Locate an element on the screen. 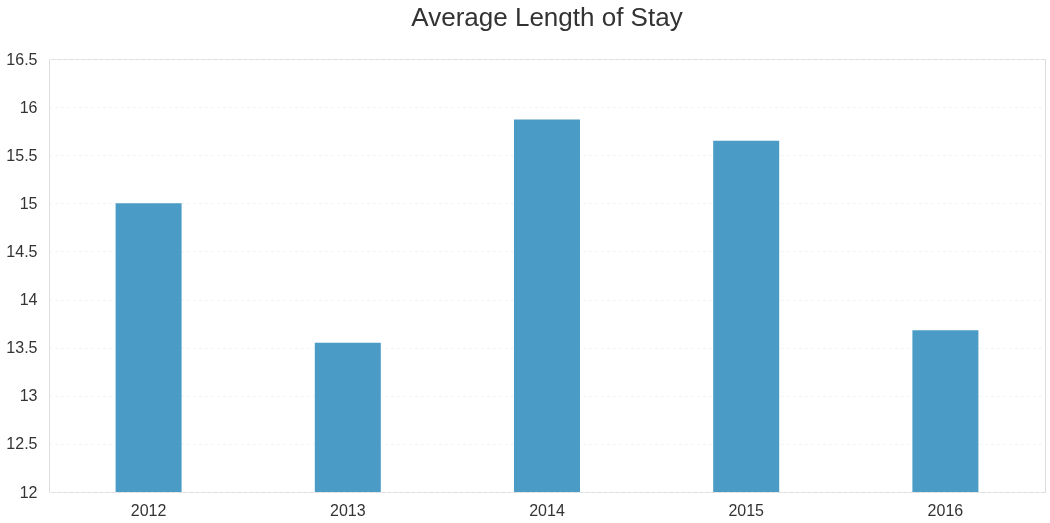 The image size is (1050, 523). y-tick-label: 16 is located at coordinates (28, 107).